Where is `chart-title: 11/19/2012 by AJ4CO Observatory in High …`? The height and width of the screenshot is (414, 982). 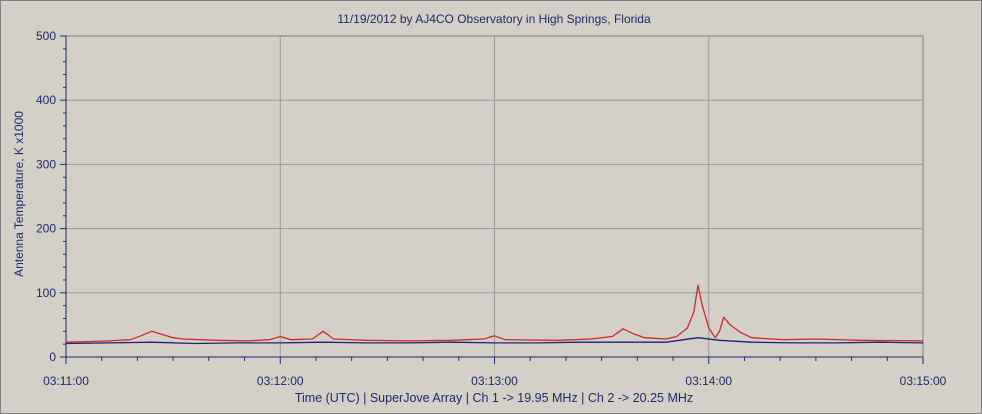
chart-title: 11/19/2012 by AJ4CO Observatory in High … is located at coordinates (494, 19).